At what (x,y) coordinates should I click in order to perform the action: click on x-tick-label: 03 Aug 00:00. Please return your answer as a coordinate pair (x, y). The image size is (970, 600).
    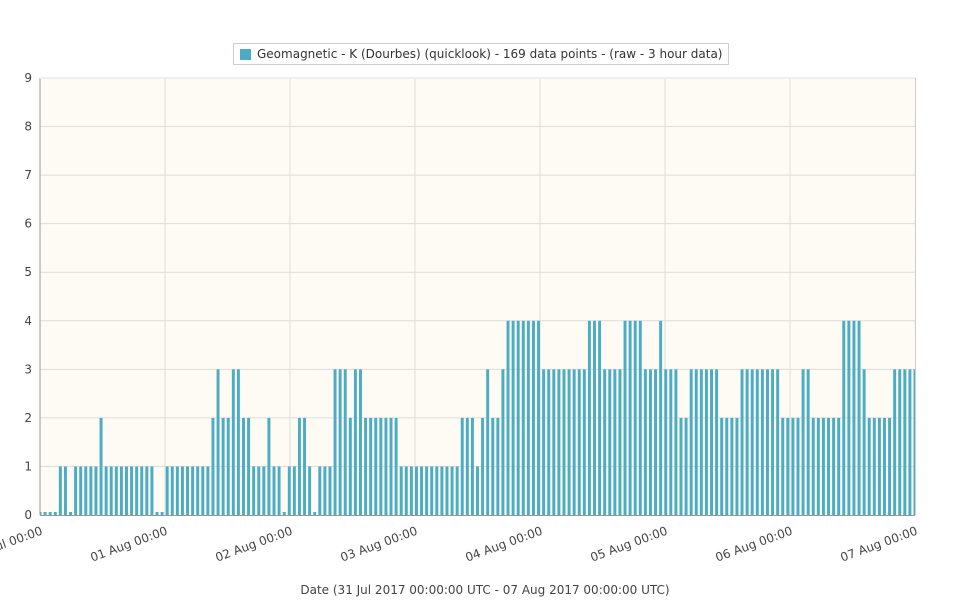
    Looking at the image, I should click on (378, 544).